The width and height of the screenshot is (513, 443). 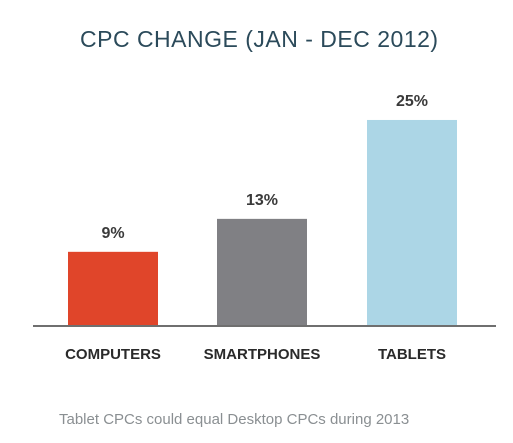 I want to click on category-label-smartphones: SMARTPHONES, so click(x=262, y=354).